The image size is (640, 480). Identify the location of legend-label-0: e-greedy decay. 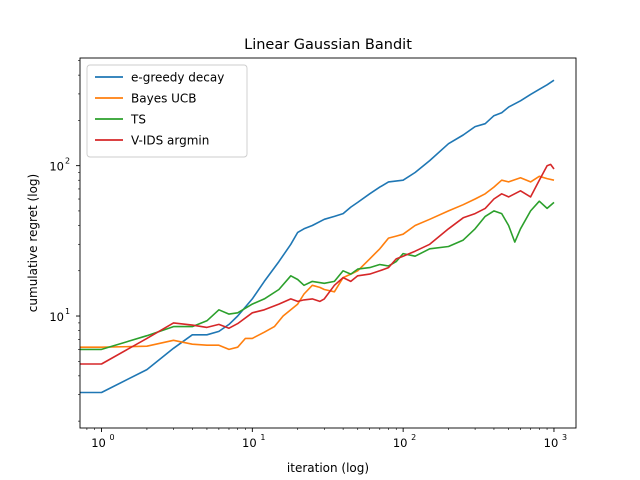
(177, 78).